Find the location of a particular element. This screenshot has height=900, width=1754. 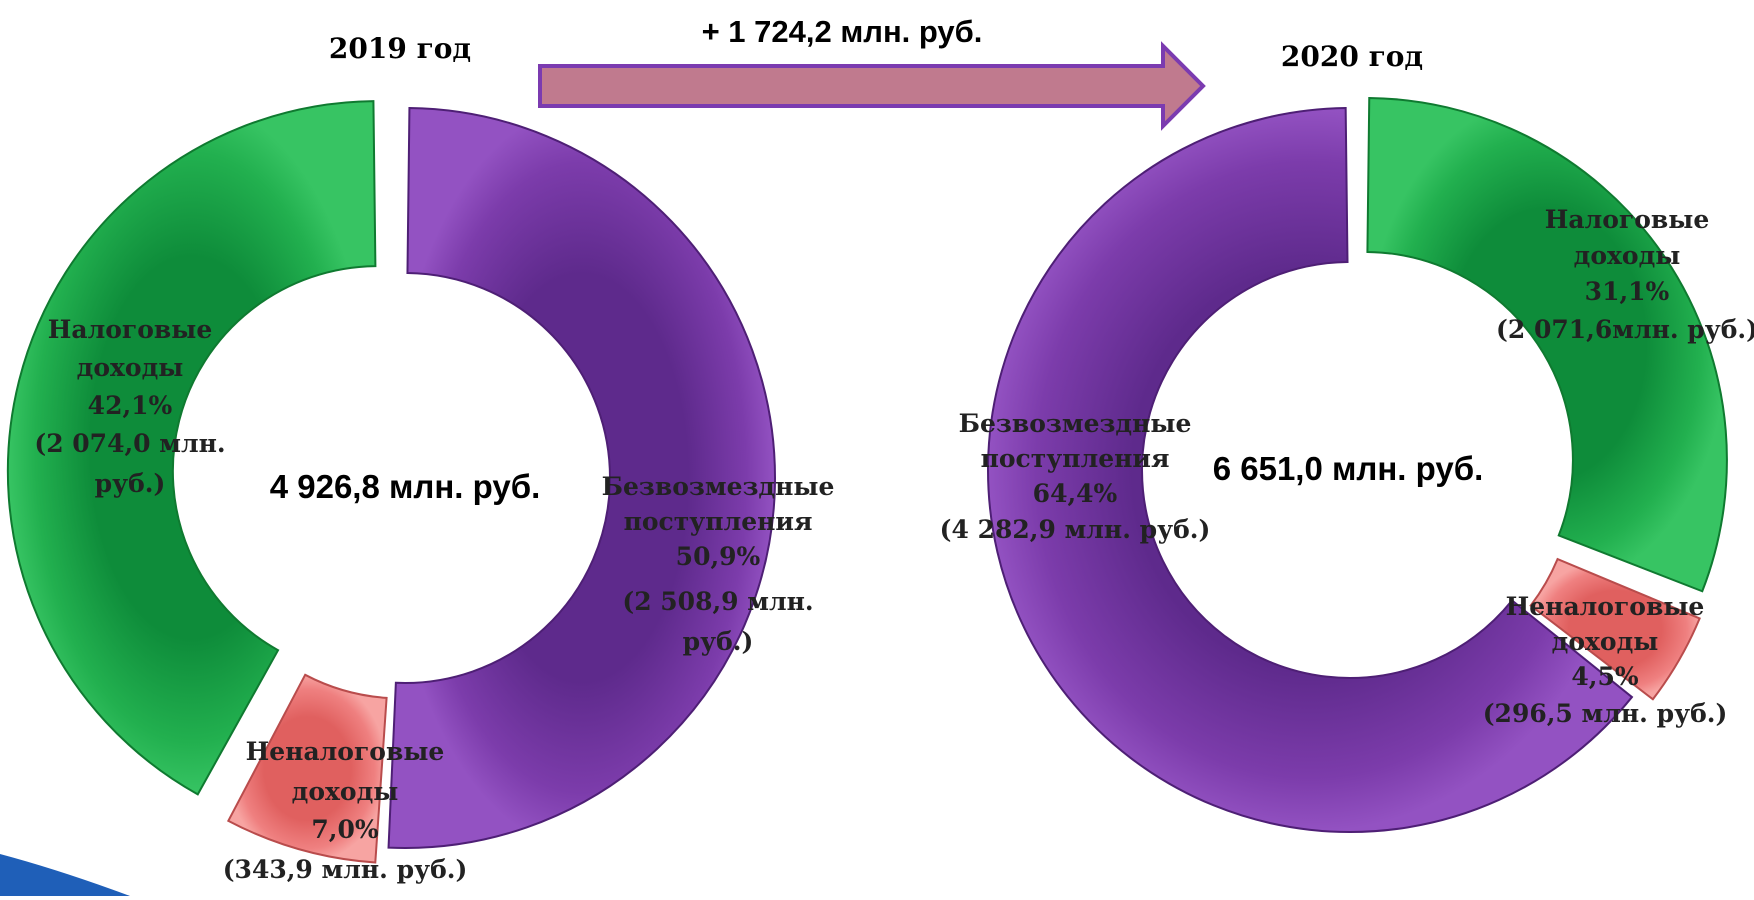

label-grants-2019-name-2: поступления is located at coordinates (718, 521).